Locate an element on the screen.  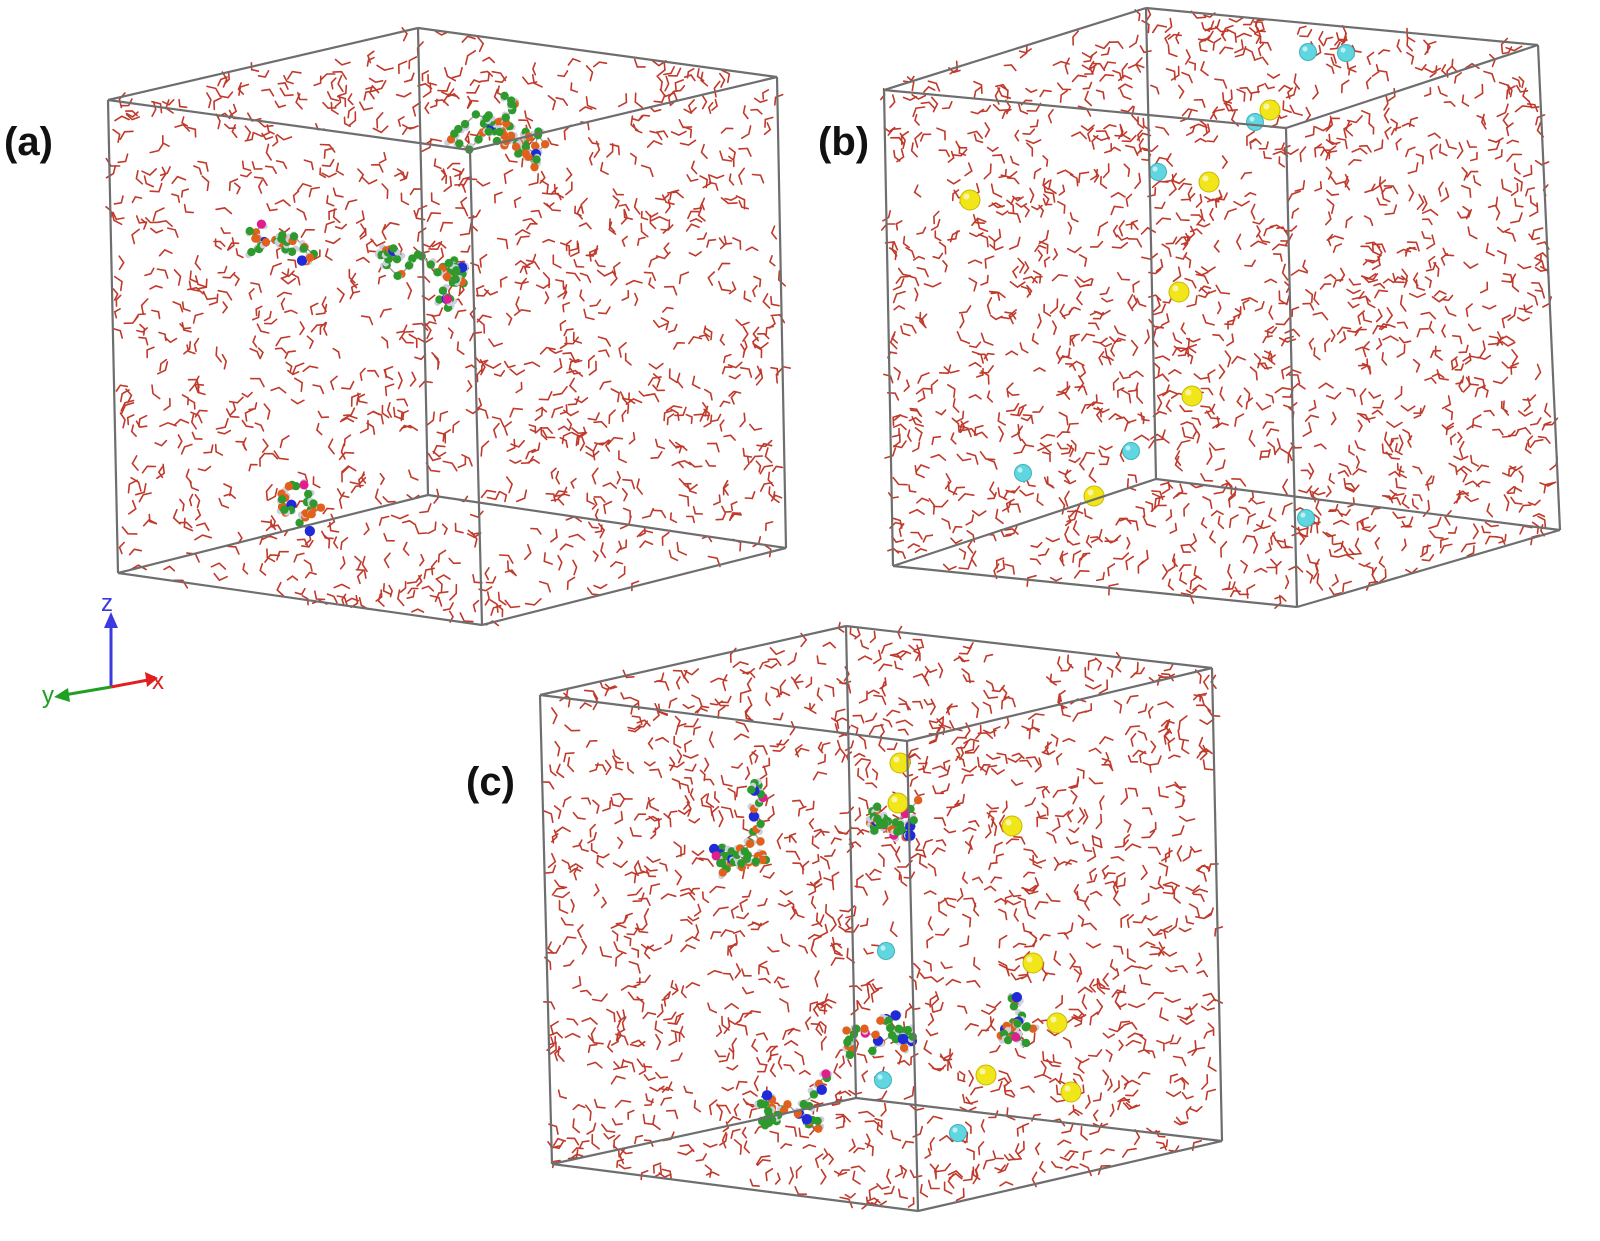
polymer-nitrogen-atom is located at coordinates (821, 1090).